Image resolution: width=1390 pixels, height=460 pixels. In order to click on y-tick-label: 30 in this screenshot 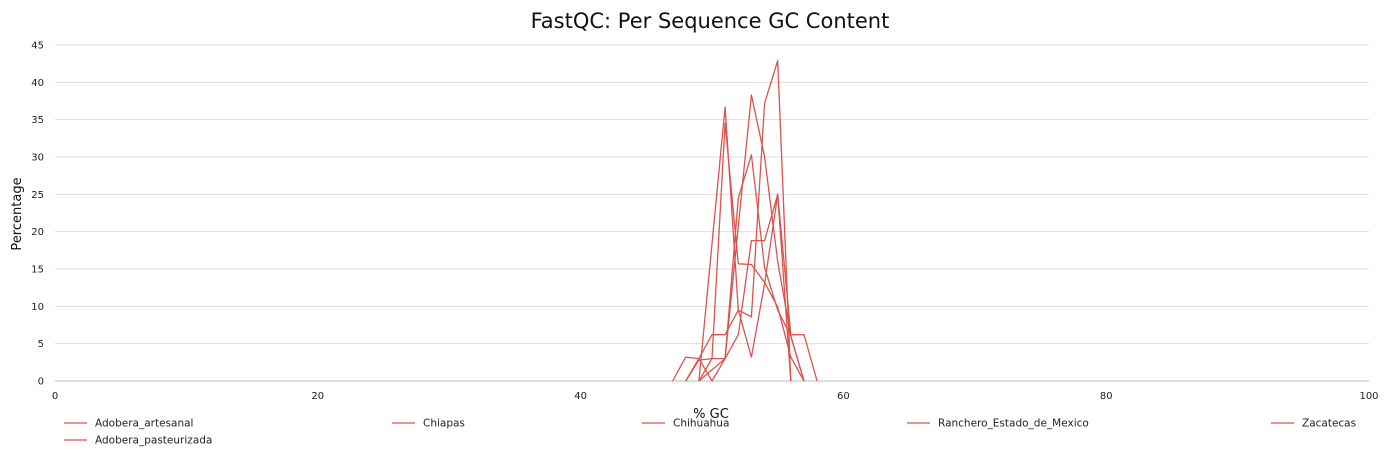, I will do `click(37, 158)`.